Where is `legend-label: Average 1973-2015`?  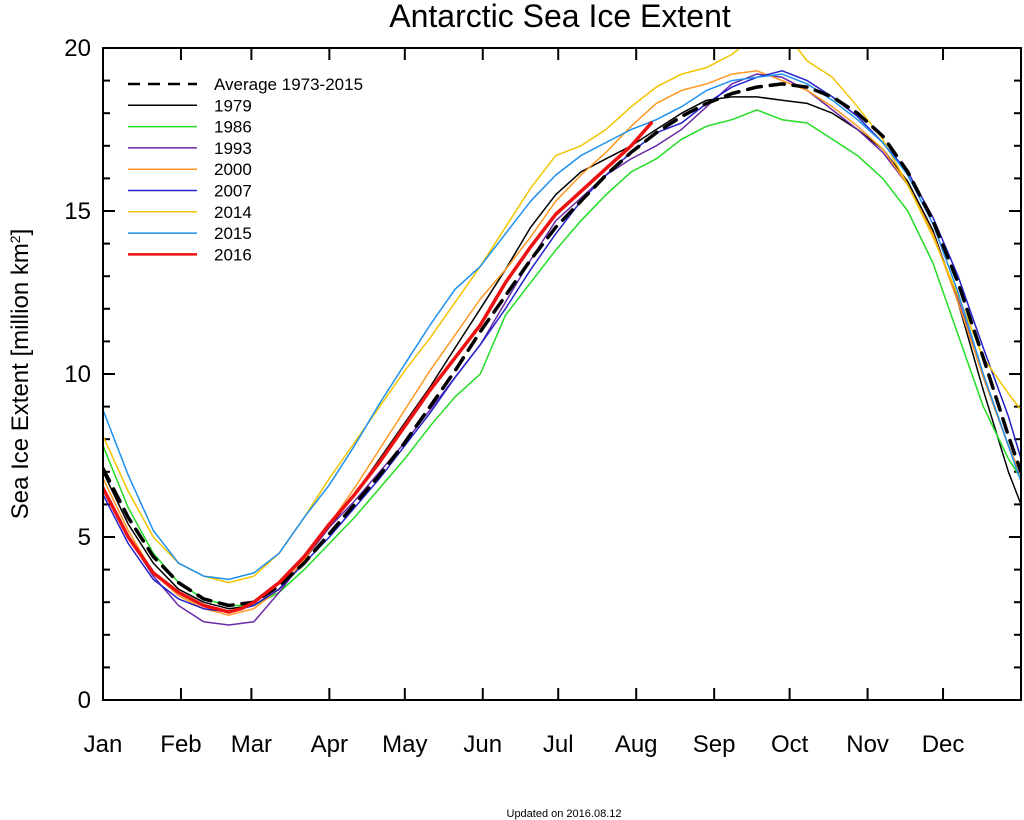
legend-label: Average 1973-2015 is located at coordinates (288, 84).